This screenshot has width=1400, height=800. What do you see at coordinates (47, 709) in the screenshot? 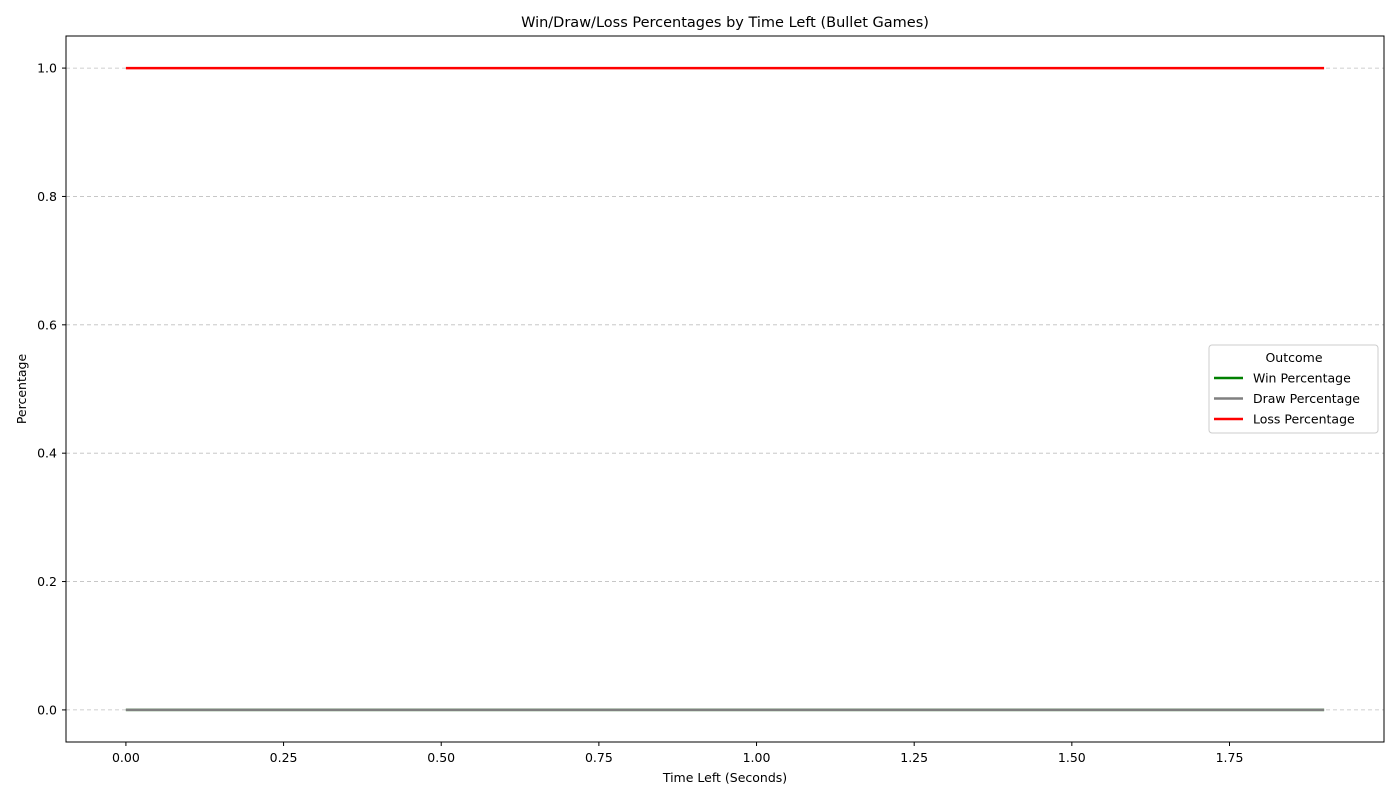
I see `y-tick-label: 0.0` at bounding box center [47, 709].